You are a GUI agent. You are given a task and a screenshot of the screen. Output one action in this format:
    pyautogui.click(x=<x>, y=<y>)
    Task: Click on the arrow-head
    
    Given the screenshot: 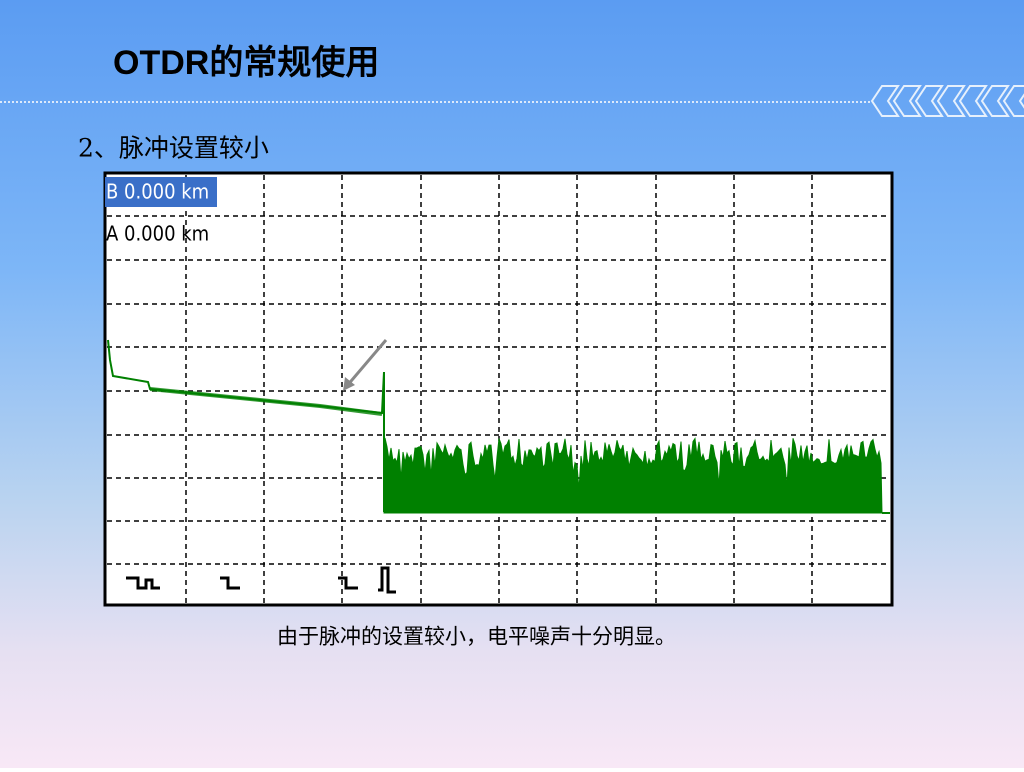 What is the action you would take?
    pyautogui.click(x=349, y=384)
    